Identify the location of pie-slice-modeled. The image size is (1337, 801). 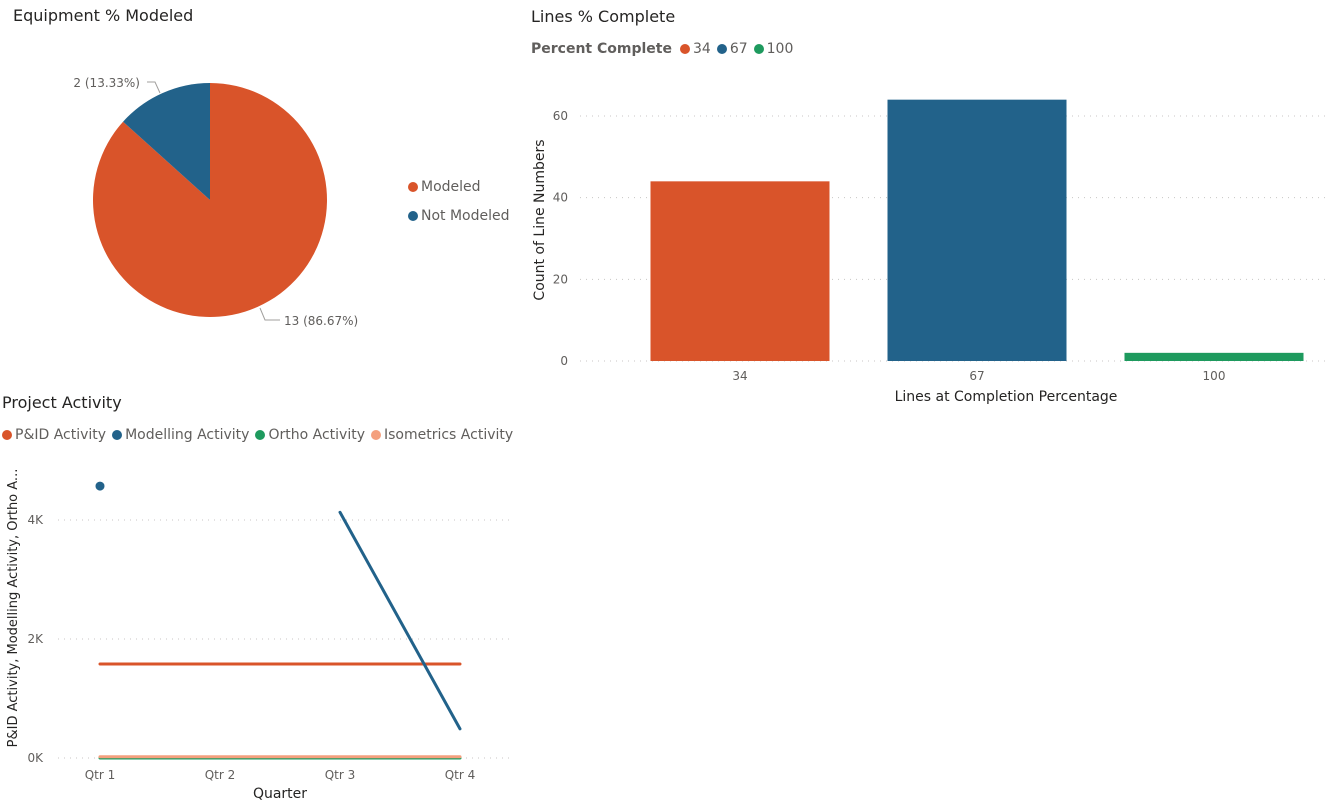
(210, 200).